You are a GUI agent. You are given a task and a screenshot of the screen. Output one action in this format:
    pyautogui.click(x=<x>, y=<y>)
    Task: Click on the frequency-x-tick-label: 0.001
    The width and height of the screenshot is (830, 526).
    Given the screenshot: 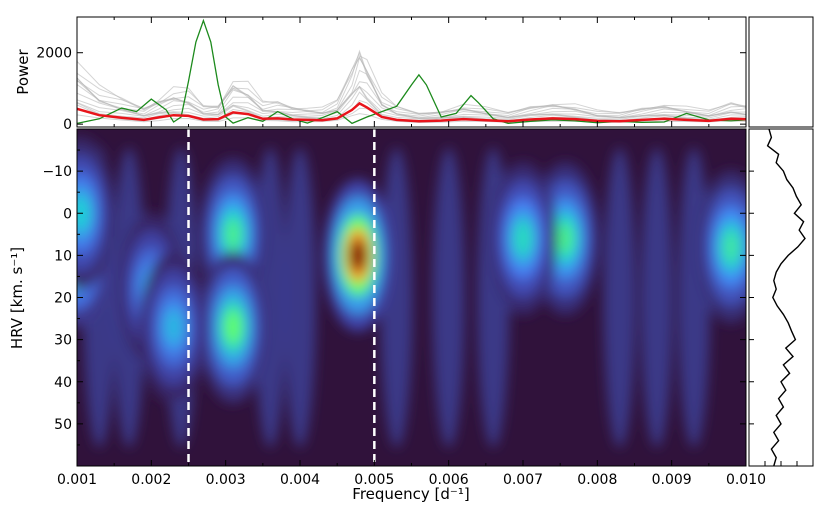 What is the action you would take?
    pyautogui.click(x=77, y=480)
    